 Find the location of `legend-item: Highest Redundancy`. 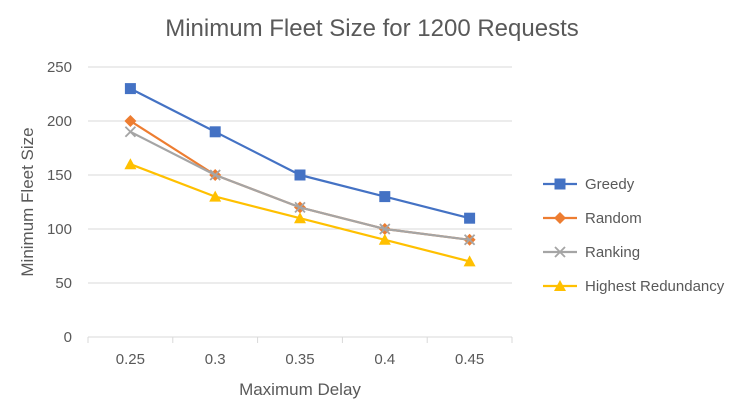

legend-item: Highest Redundancy is located at coordinates (634, 286).